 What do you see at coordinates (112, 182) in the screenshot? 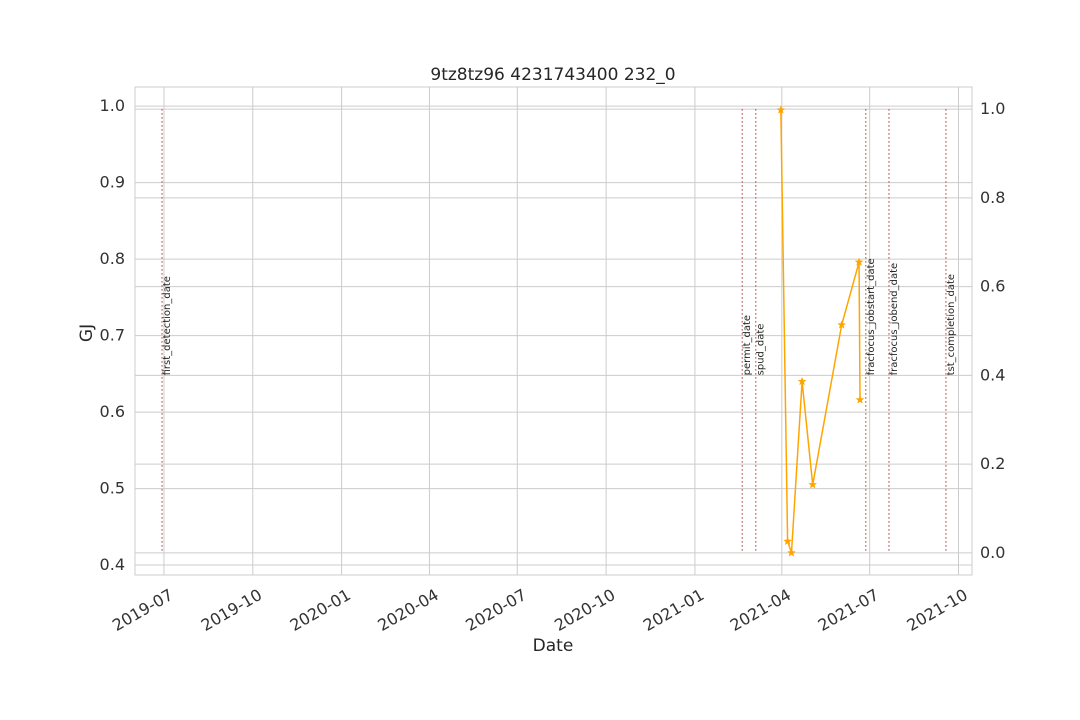
I see `y-tick-label: 0.9` at bounding box center [112, 182].